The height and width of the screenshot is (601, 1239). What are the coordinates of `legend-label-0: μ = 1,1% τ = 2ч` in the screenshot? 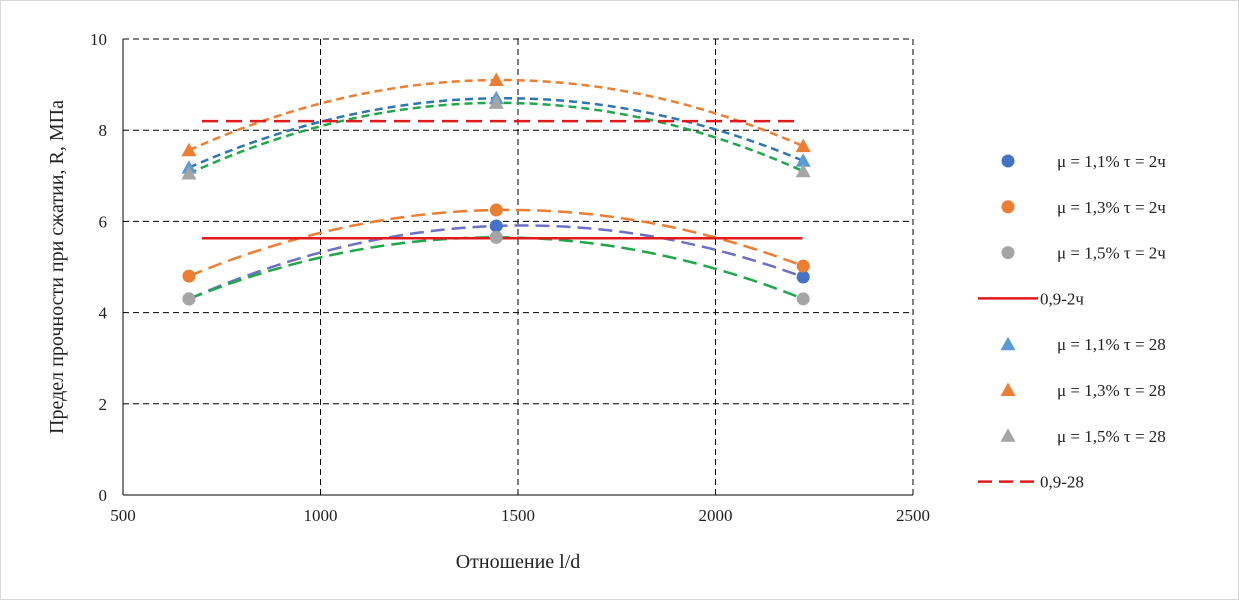 It's located at (1111, 161).